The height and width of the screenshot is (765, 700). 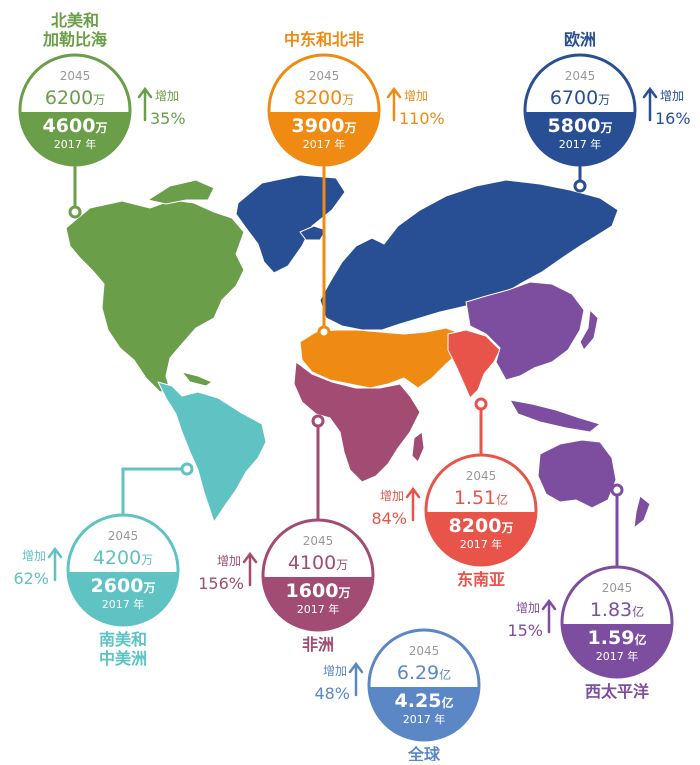 I want to click on southeast-asia-location-dot, so click(x=481, y=404).